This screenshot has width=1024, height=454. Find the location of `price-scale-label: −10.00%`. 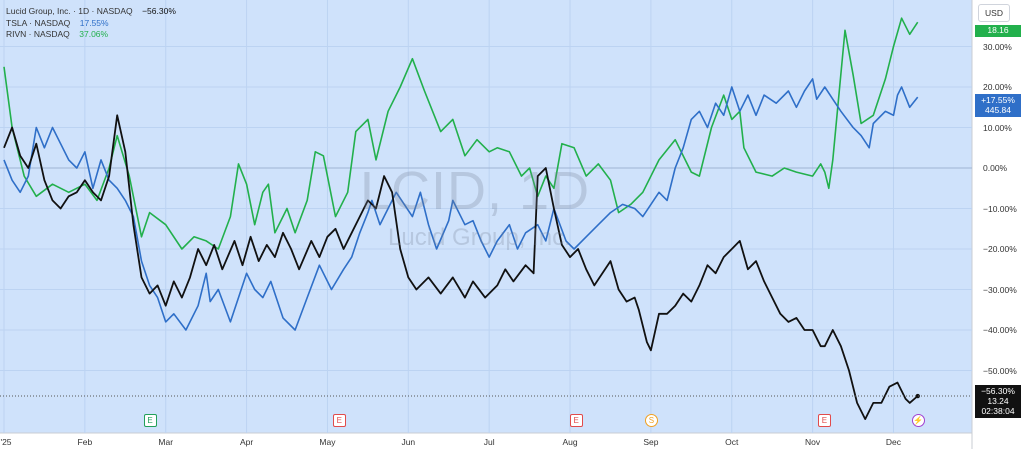

price-scale-label: −10.00% is located at coordinates (1000, 208).